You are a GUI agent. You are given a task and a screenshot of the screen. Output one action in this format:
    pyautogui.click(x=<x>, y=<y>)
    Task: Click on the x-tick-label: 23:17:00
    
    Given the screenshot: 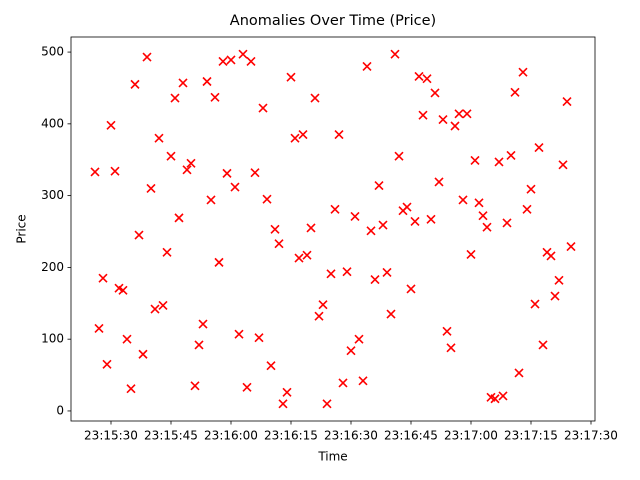 What is the action you would take?
    pyautogui.click(x=471, y=436)
    